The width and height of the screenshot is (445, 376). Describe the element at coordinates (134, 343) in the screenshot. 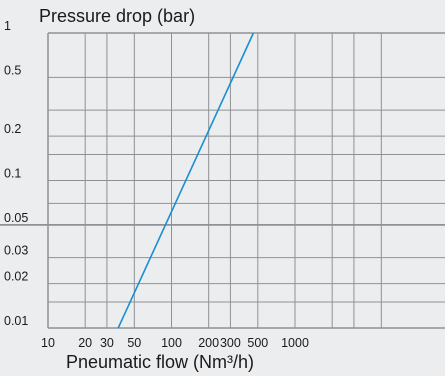

I see `x-tick-label: 50` at that location.